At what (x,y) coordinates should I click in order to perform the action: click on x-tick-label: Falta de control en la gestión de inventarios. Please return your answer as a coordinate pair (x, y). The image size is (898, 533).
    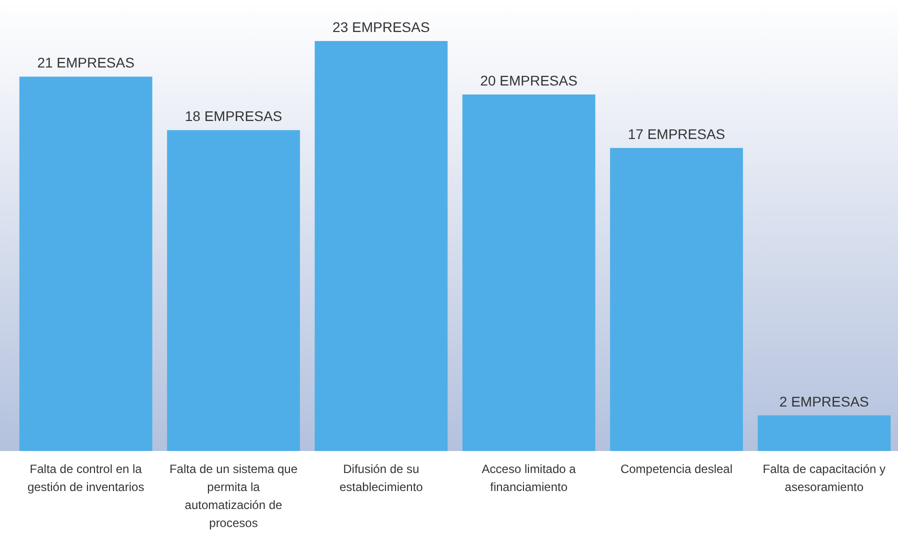
    Looking at the image, I should click on (85, 478).